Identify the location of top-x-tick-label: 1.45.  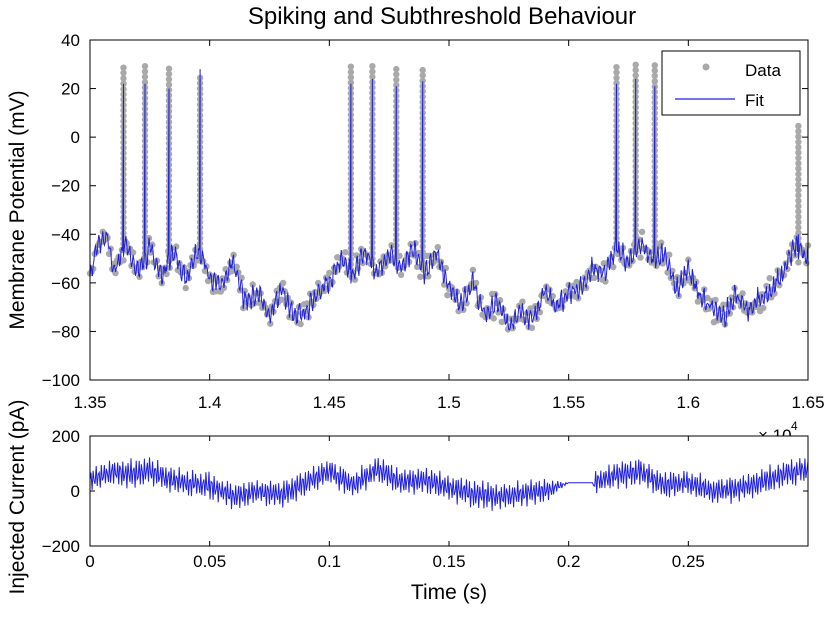
(329, 402).